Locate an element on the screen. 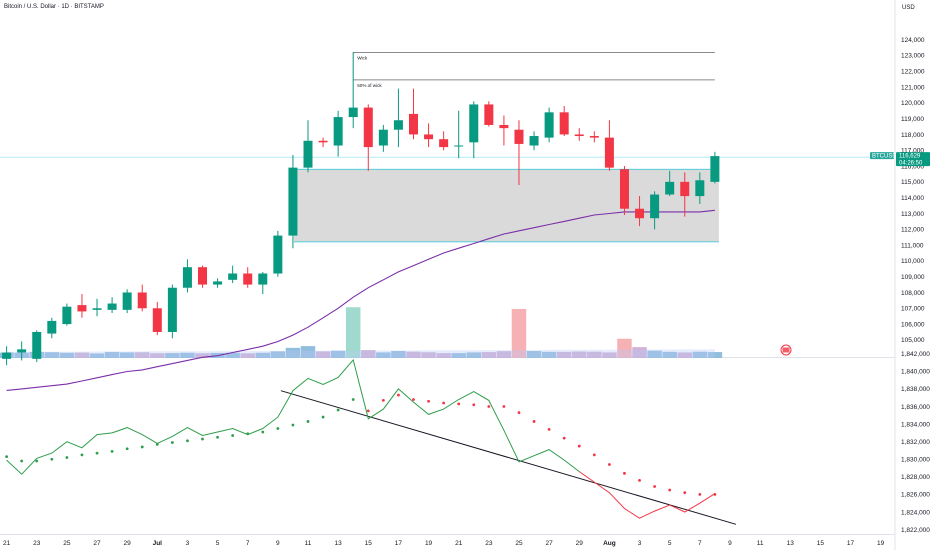 Image resolution: width=932 pixels, height=550 pixels. time-tick-label: 13 is located at coordinates (339, 543).